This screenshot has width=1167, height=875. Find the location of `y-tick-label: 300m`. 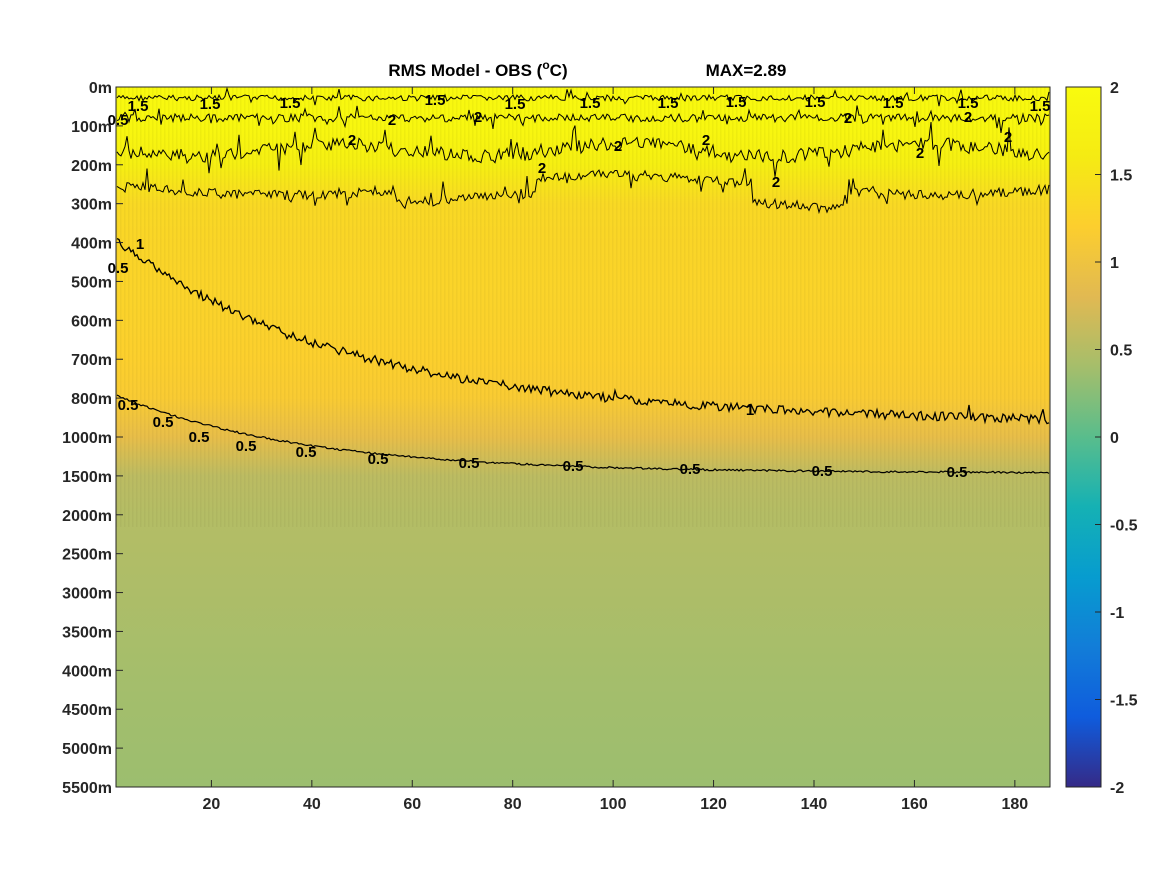

y-tick-label: 300m is located at coordinates (91, 205).